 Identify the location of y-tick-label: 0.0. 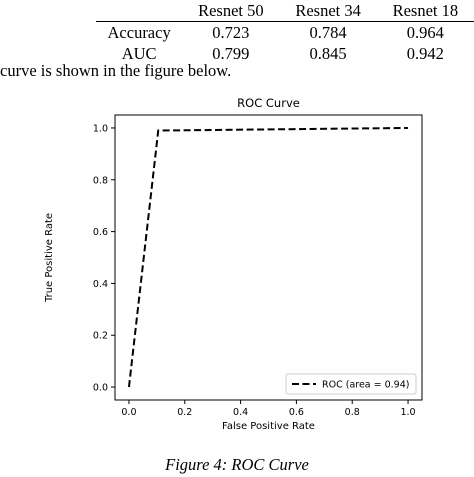
(100, 388).